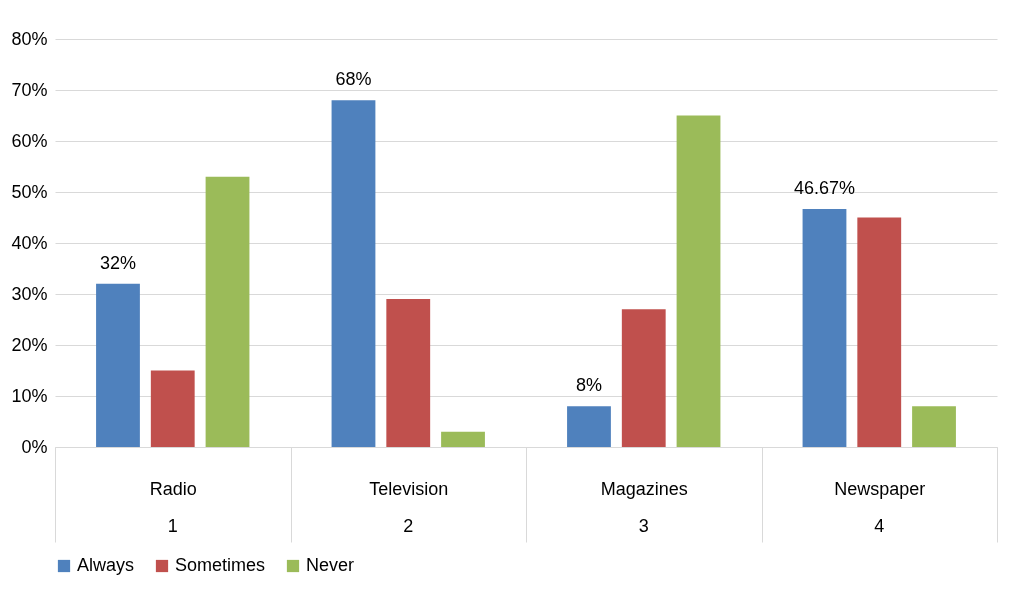 The height and width of the screenshot is (590, 1013). What do you see at coordinates (29, 242) in the screenshot?
I see `y-tick-label: 40%` at bounding box center [29, 242].